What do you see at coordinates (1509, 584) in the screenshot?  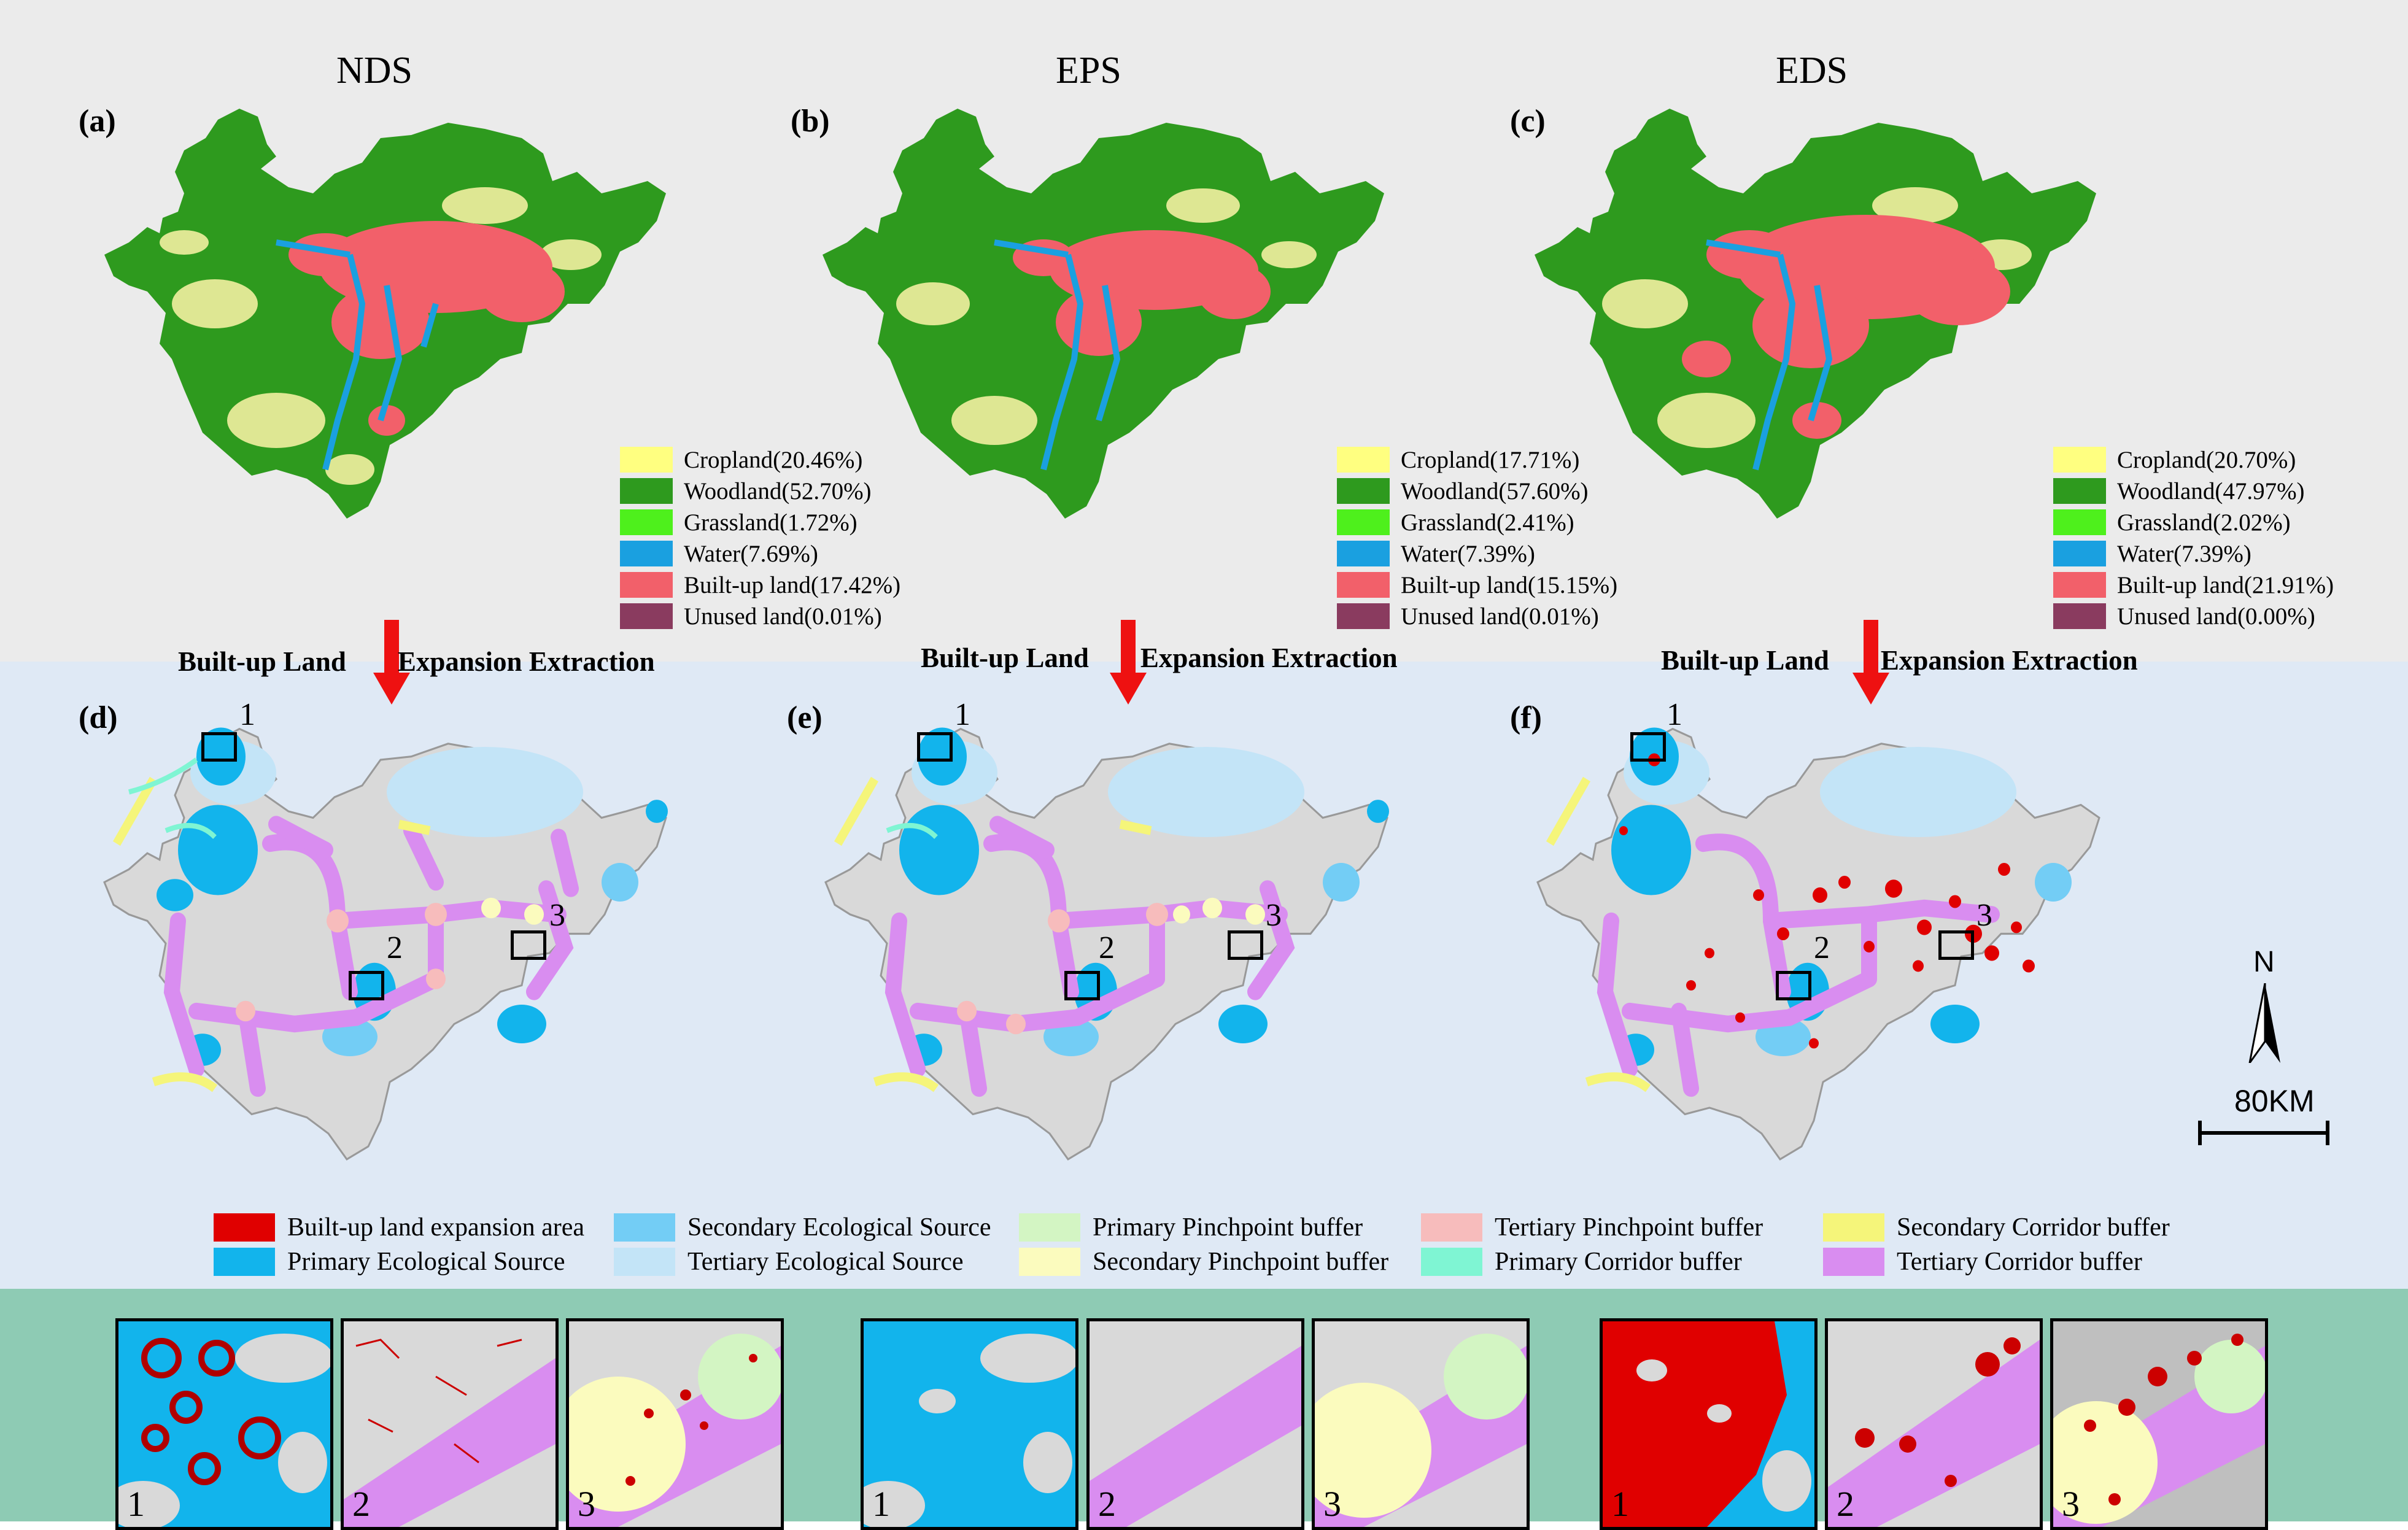 I see `legend-builtup: Built-up land(15.15%)` at bounding box center [1509, 584].